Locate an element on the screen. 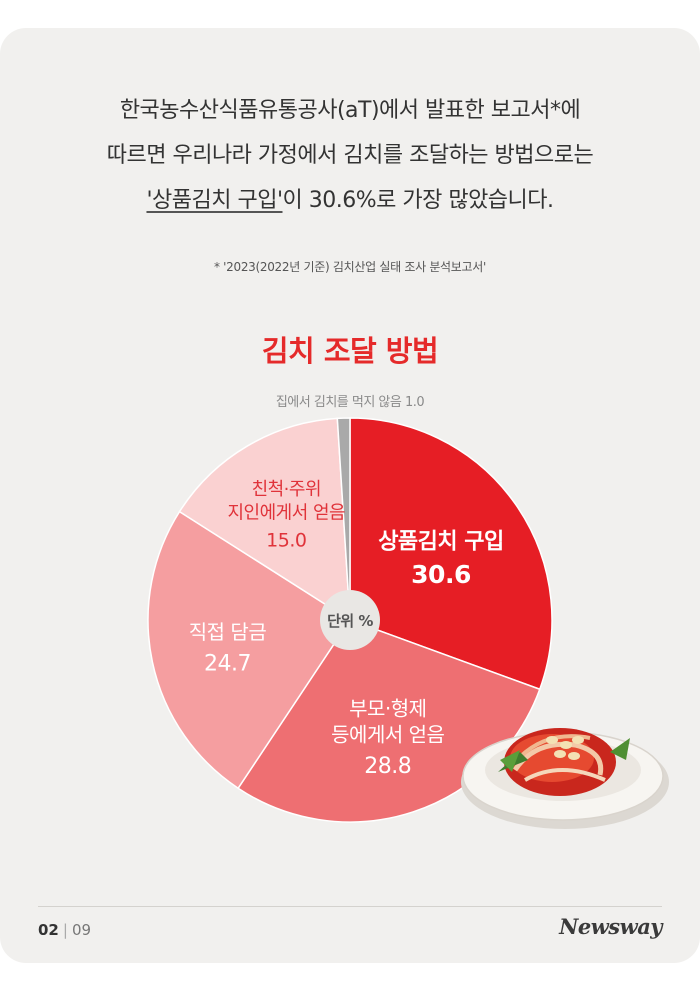  slice-label-4-line-1: 친척·주위 is located at coordinates (286, 489).